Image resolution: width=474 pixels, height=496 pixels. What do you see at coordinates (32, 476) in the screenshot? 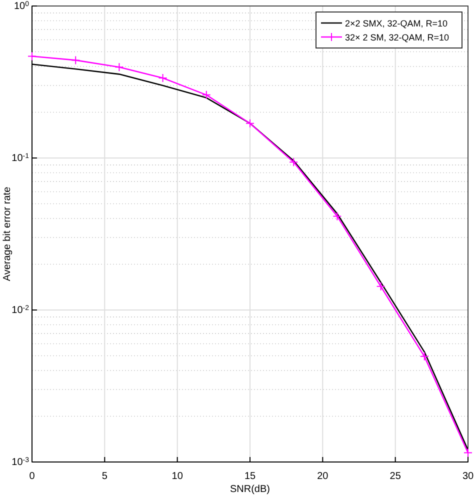
I see `x-tick-label: 0` at bounding box center [32, 476].